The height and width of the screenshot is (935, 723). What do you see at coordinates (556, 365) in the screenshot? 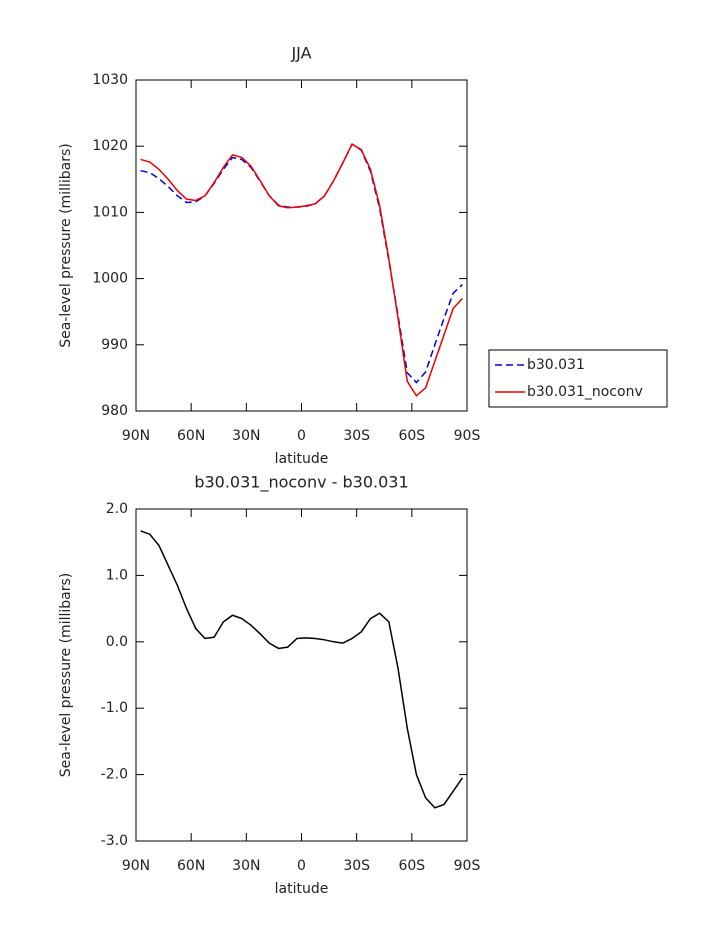
I see `legend-label: b30.031` at bounding box center [556, 365].